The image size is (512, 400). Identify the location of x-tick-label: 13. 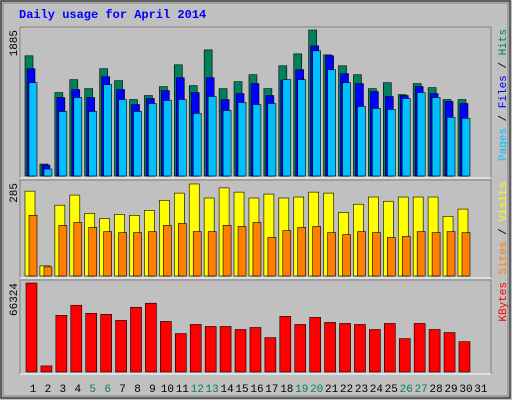
(212, 390).